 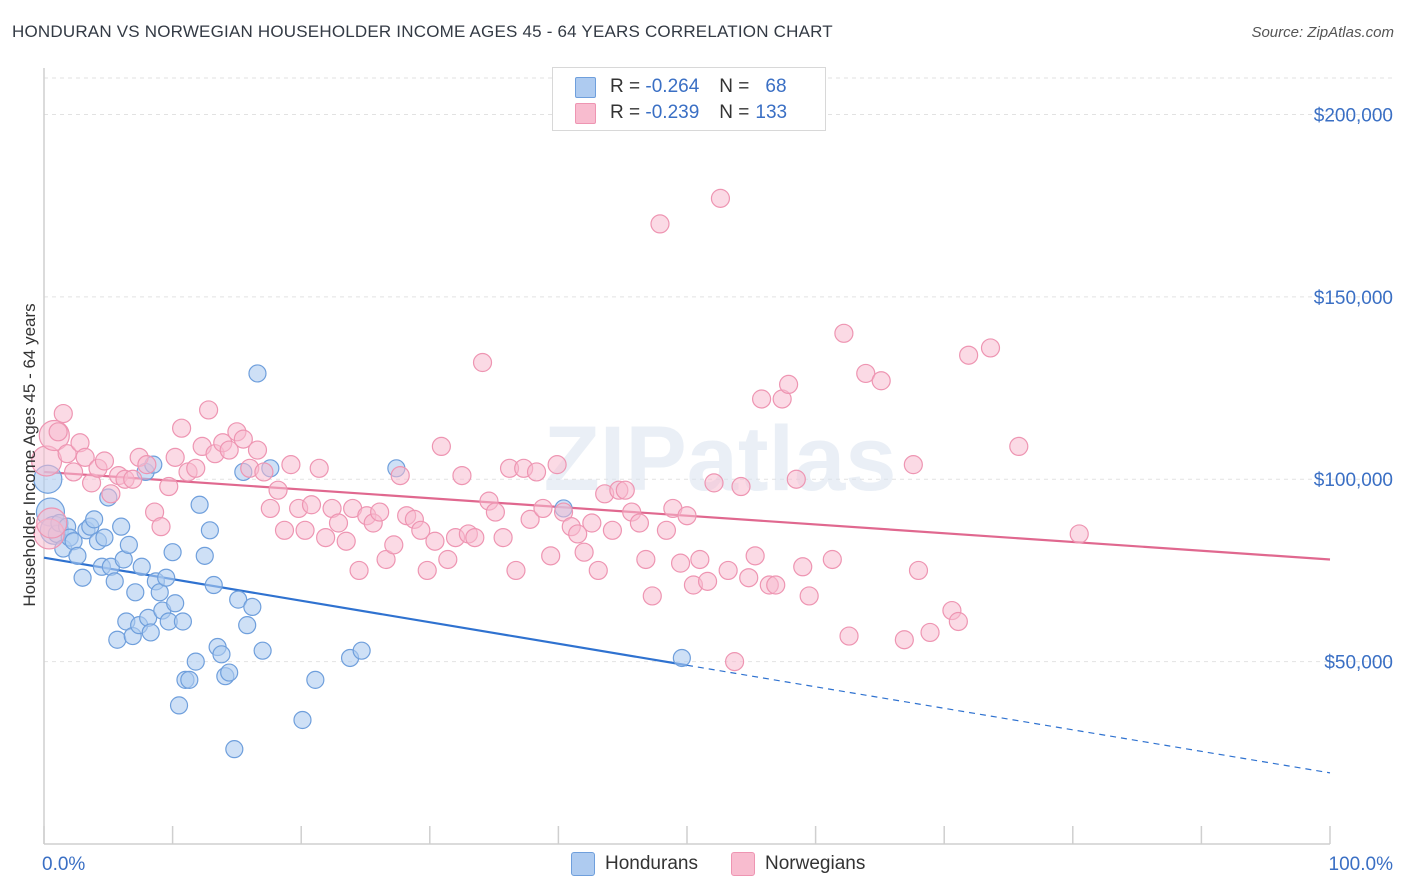 I want to click on y-tick-label: $50,000, so click(x=1358, y=663).